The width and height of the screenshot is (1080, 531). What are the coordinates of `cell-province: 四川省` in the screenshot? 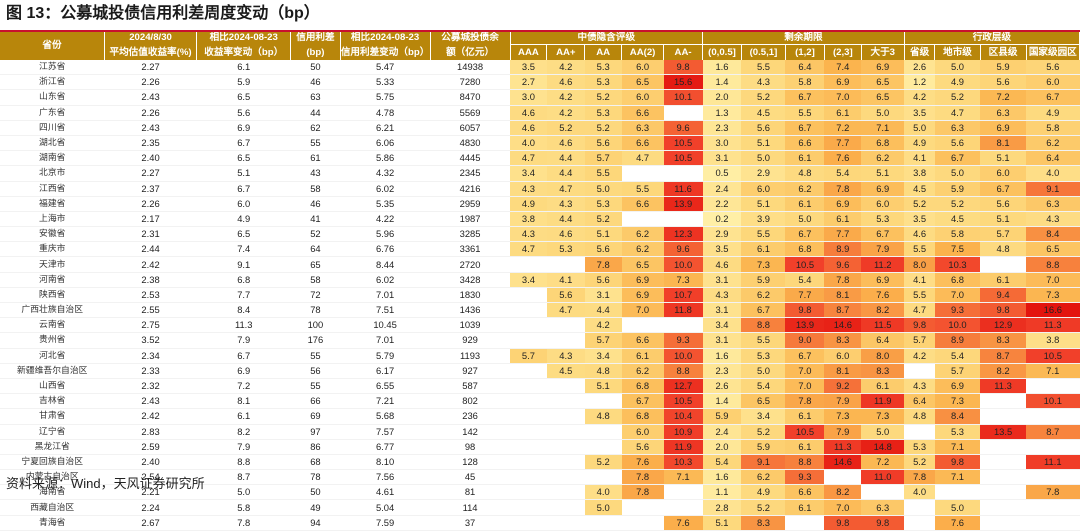 It's located at (52, 128).